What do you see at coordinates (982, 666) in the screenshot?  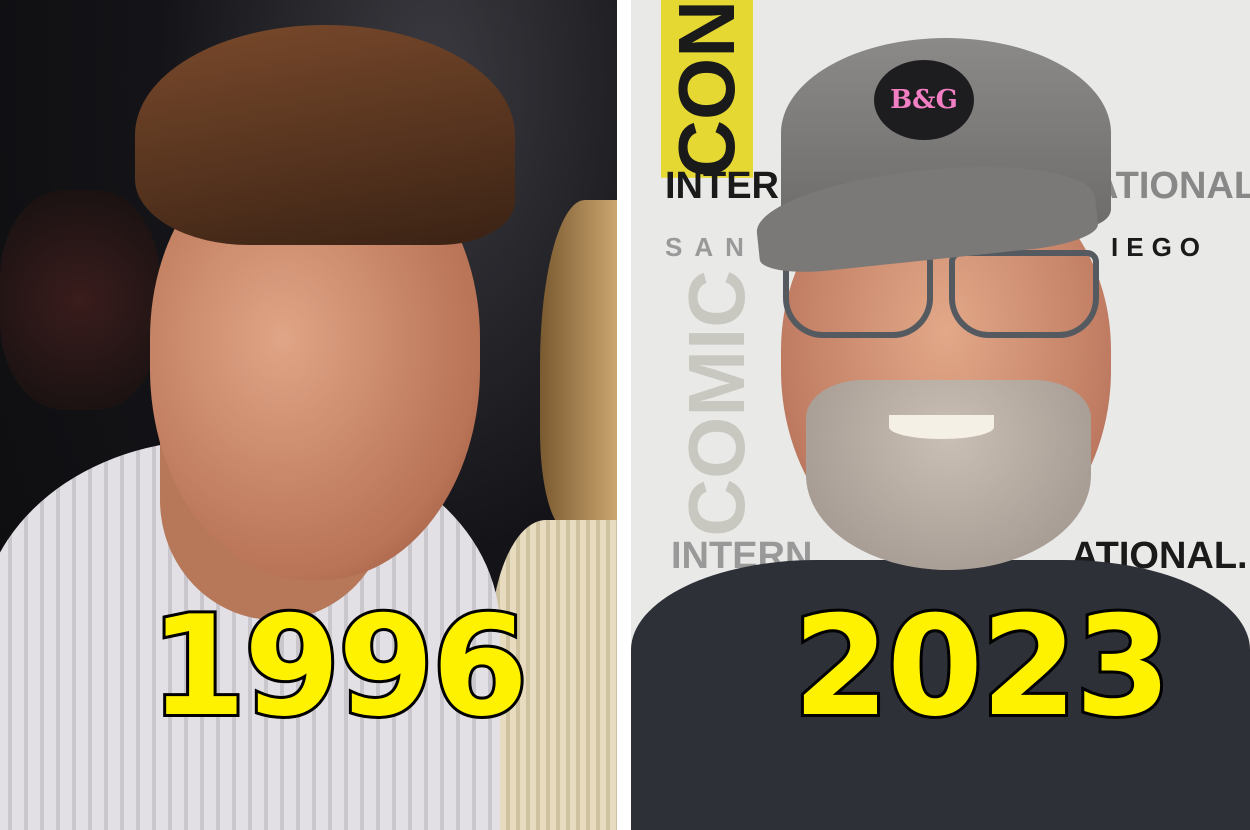 I see `year-label-2023: 2023` at bounding box center [982, 666].